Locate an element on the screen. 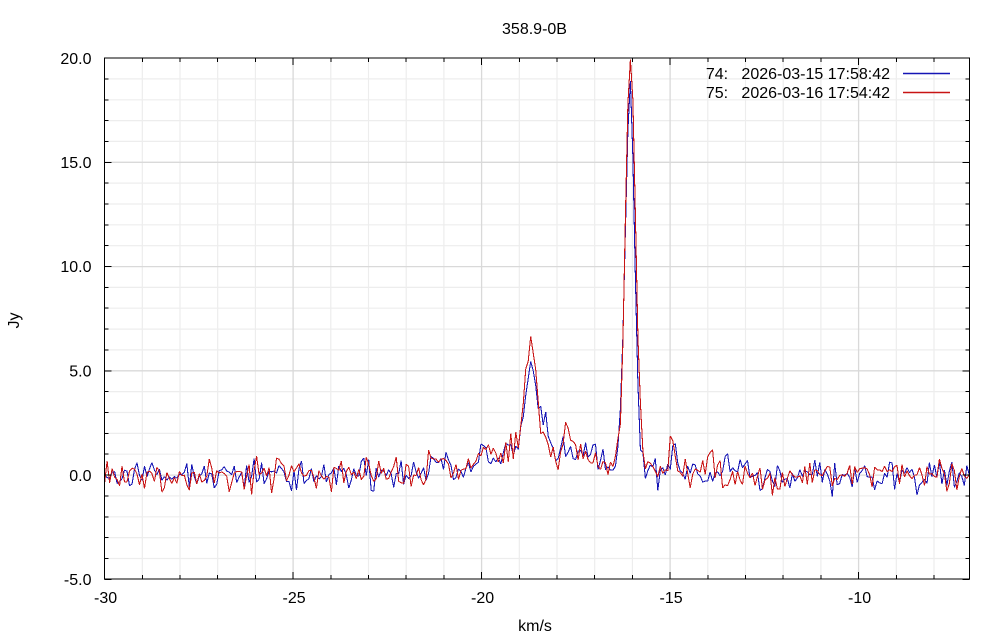  svg-text: -20 is located at coordinates (482, 598).